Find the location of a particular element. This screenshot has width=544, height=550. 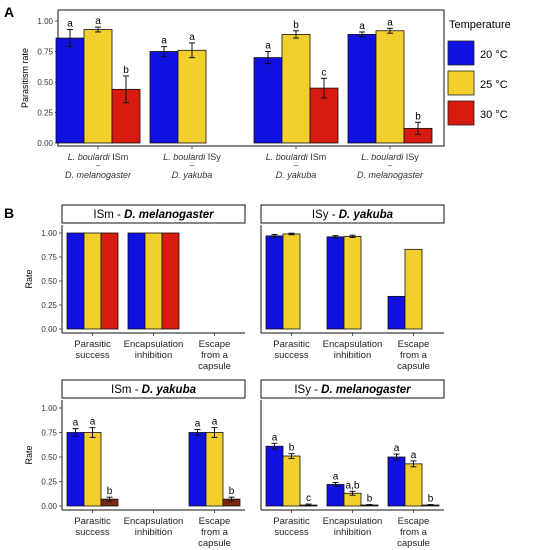

panel-b1-title: ISm - D. melanogaster is located at coordinates (153, 215).